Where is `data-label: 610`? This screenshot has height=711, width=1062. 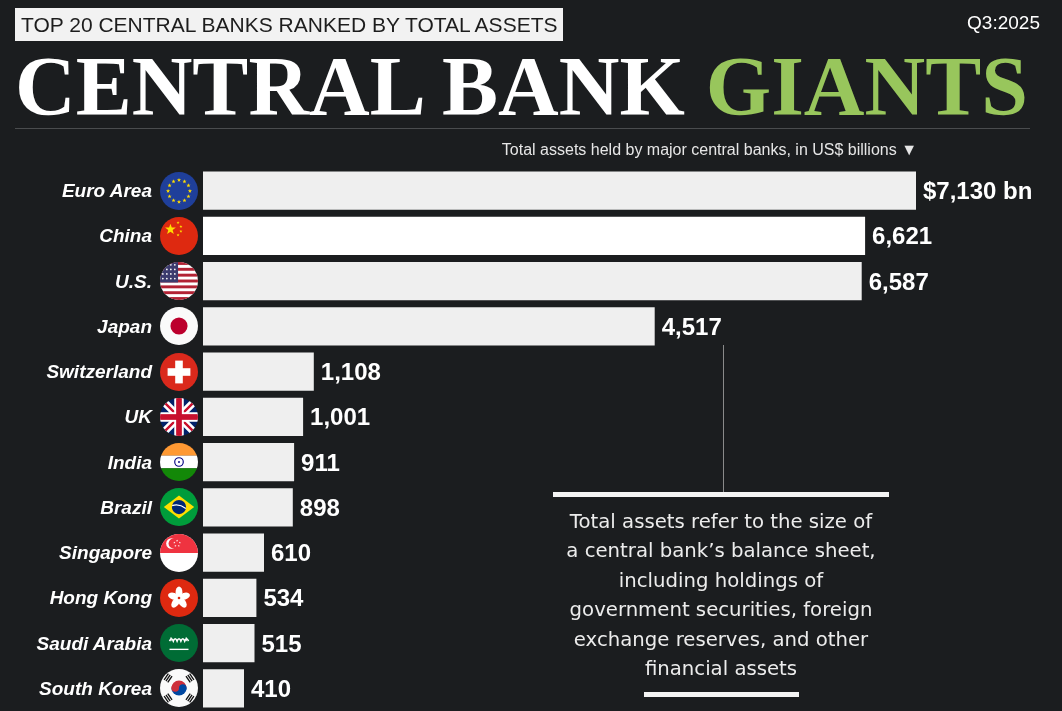 data-label: 610 is located at coordinates (291, 553).